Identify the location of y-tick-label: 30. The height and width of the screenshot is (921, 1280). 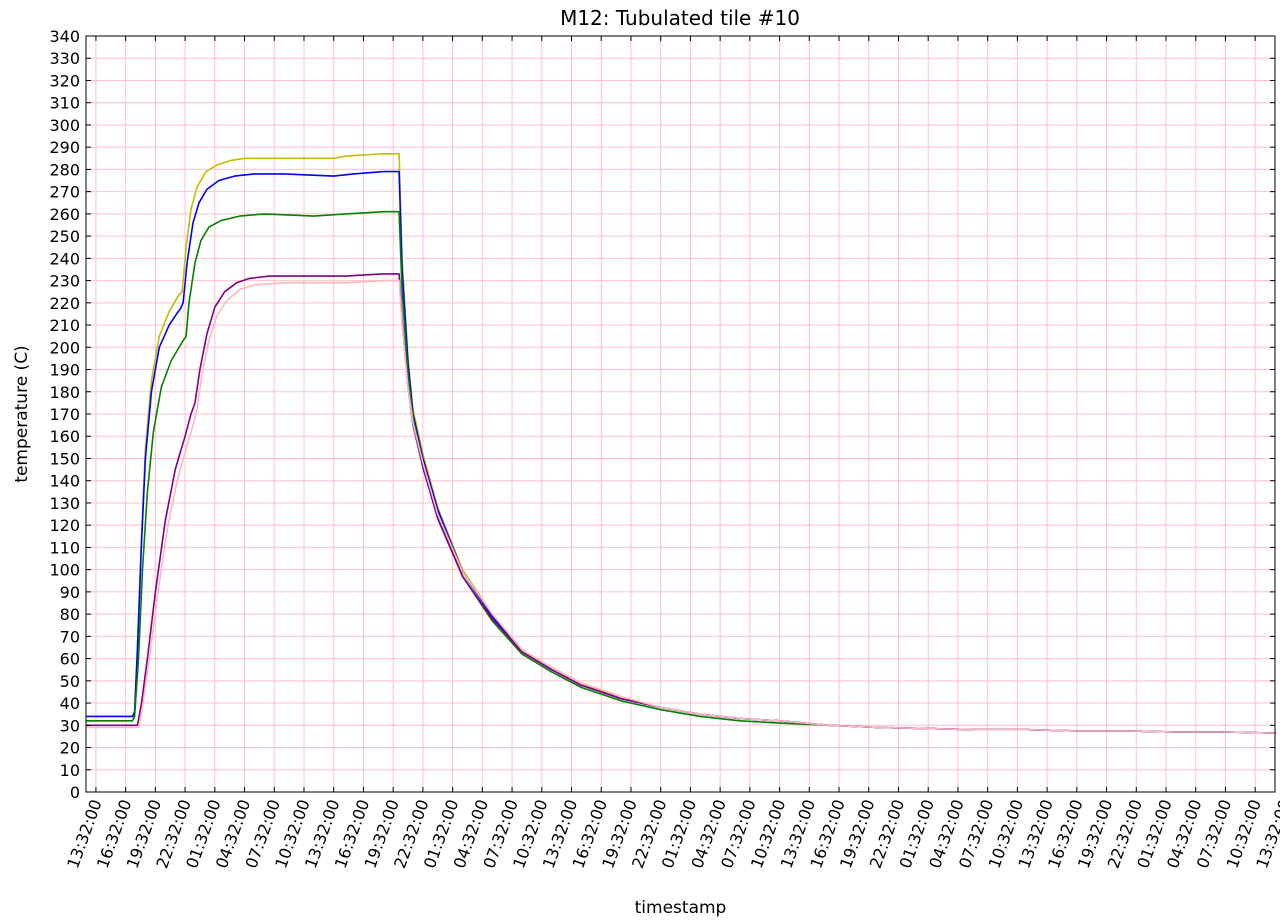
(70, 725).